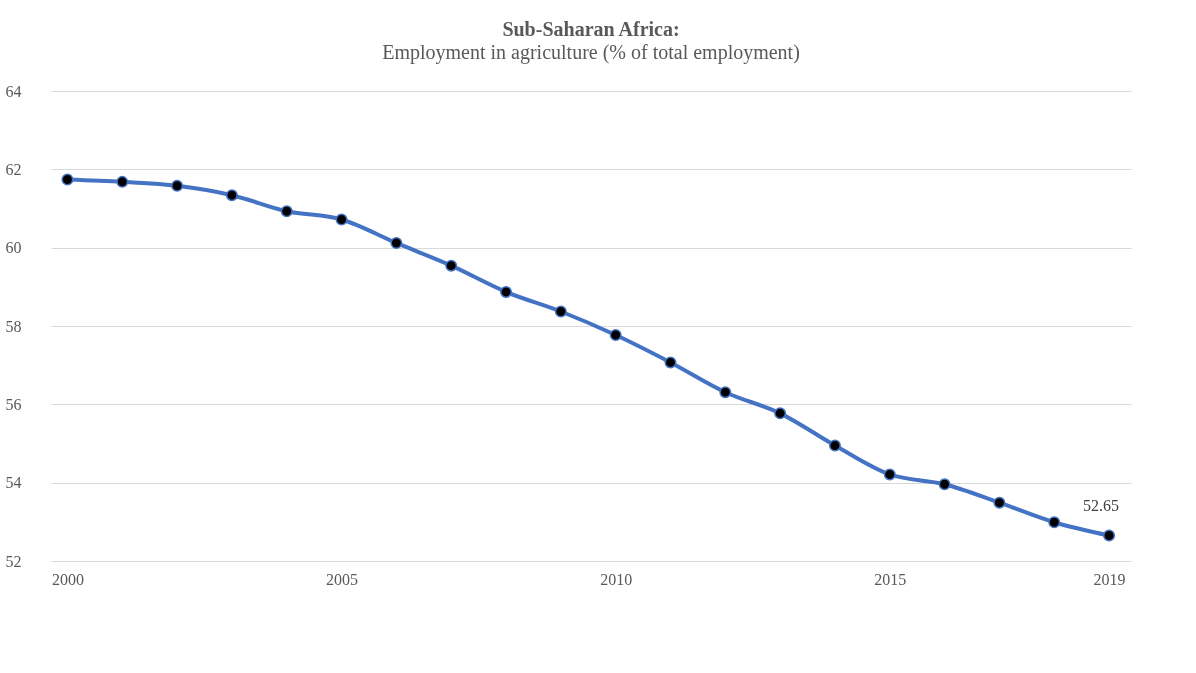  What do you see at coordinates (67, 579) in the screenshot?
I see `x-tick-label: 2000` at bounding box center [67, 579].